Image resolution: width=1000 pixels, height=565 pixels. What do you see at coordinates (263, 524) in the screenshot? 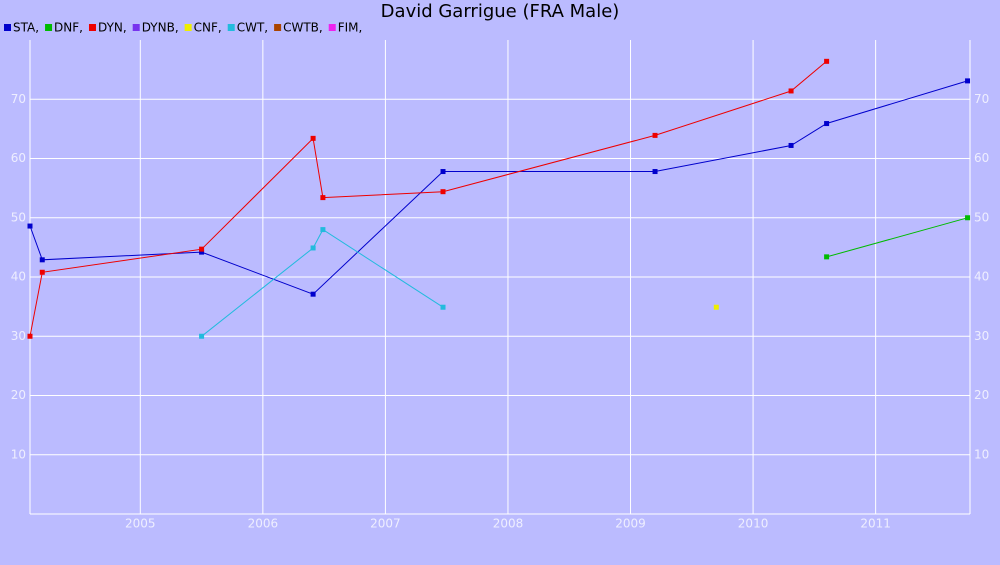
I see `x-tick-label: 2006` at bounding box center [263, 524].